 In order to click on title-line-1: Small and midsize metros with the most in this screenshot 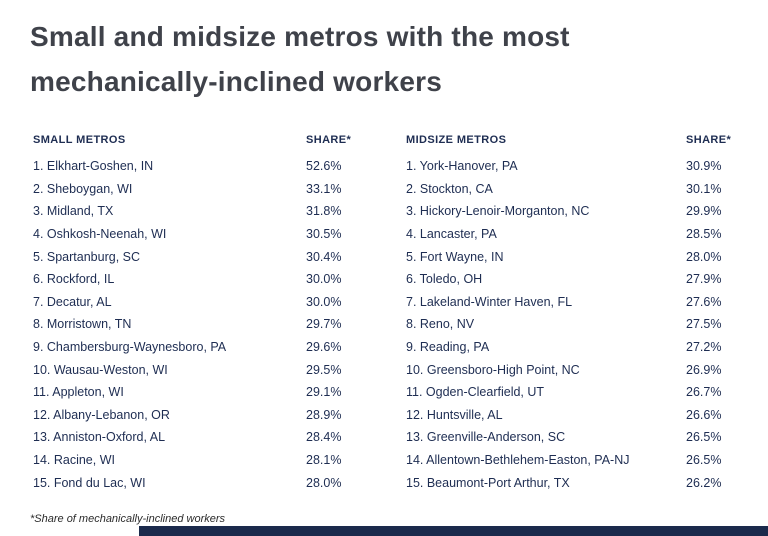, I will do `click(300, 36)`.